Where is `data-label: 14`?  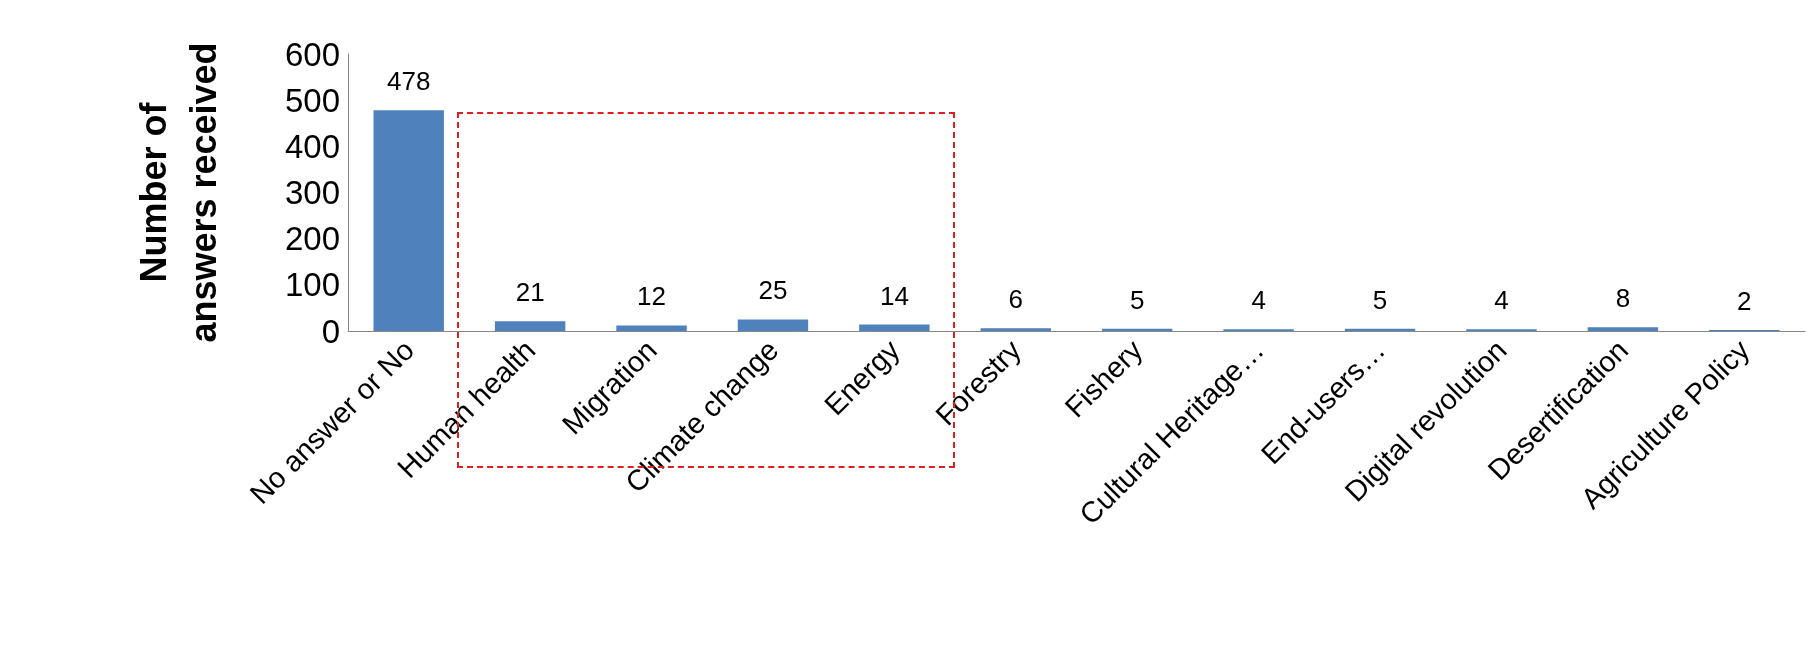
data-label: 14 is located at coordinates (894, 295).